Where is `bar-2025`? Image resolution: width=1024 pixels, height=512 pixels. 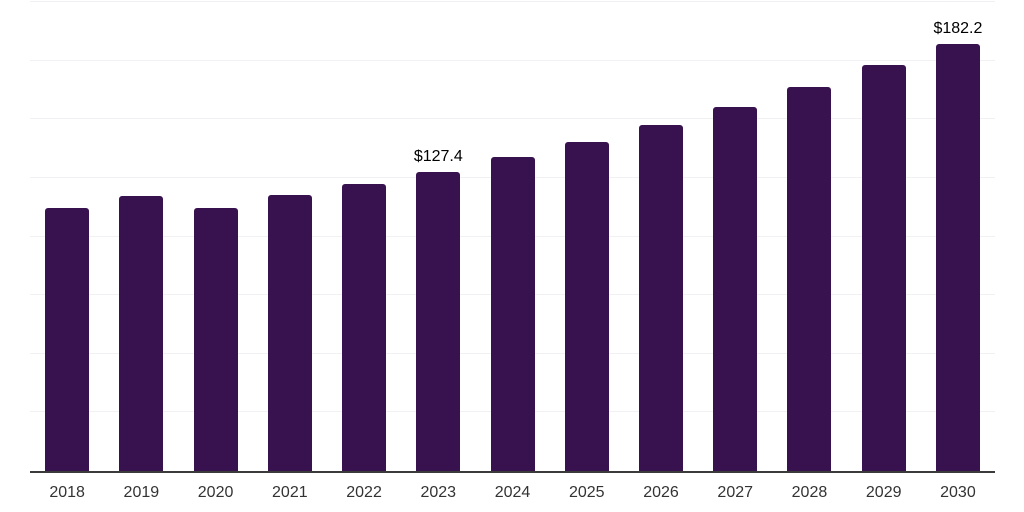 bar-2025 is located at coordinates (586, 306).